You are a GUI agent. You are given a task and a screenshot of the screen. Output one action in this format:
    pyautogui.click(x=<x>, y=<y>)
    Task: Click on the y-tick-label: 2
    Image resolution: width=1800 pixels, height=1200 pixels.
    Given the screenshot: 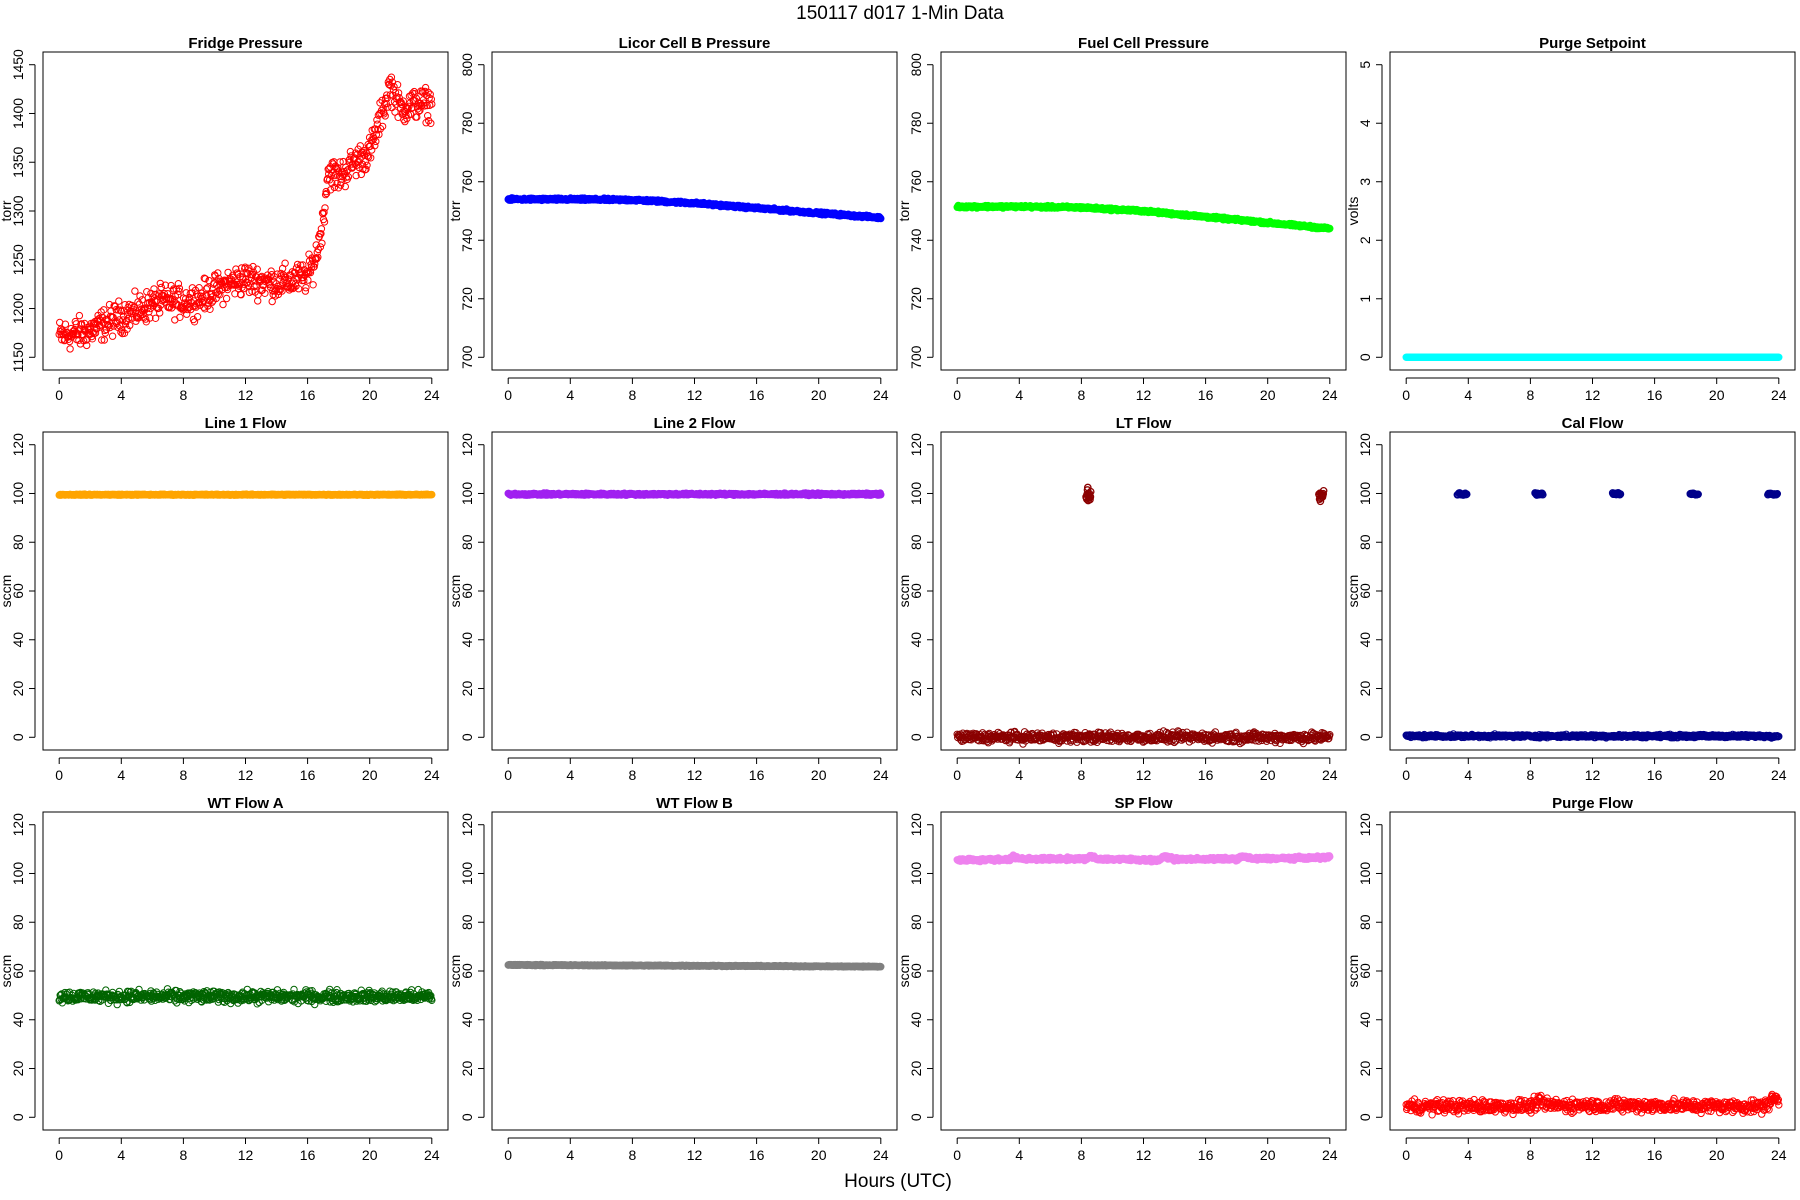 What is the action you would take?
    pyautogui.click(x=1365, y=240)
    